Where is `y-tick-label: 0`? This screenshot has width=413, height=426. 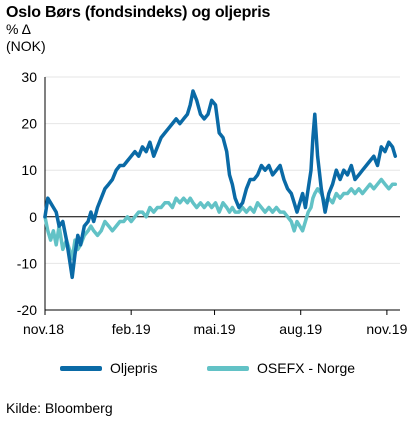
y-tick-label: 0 is located at coordinates (33, 217).